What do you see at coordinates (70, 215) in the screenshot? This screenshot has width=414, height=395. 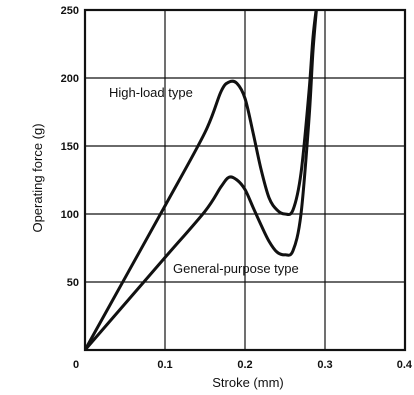 I see `y-tick-label: 100` at bounding box center [70, 215].